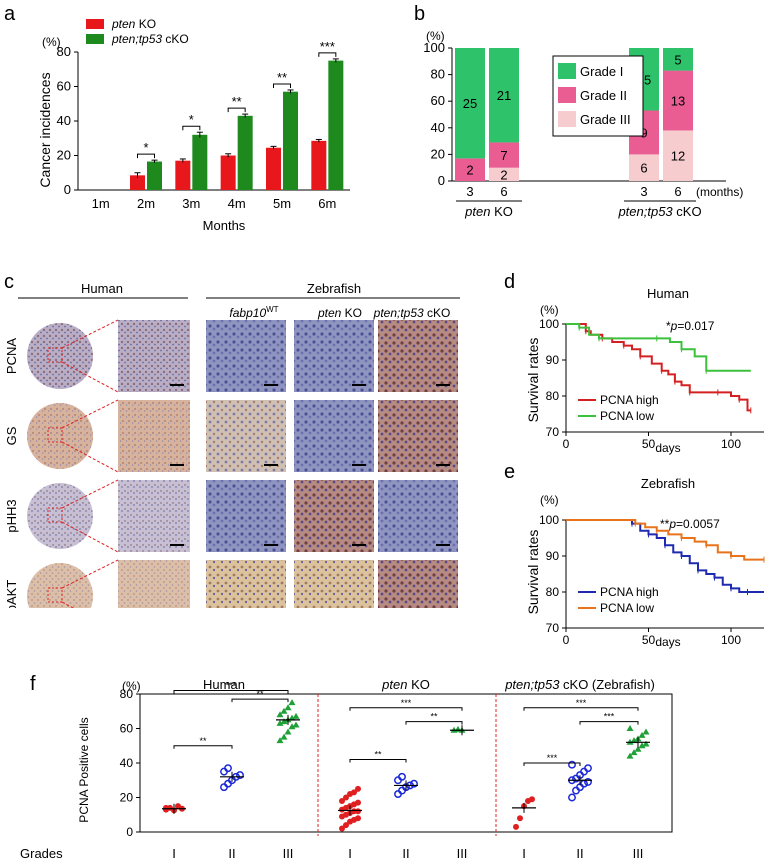  Describe the element at coordinates (598, 96) in the screenshot. I see `panel-b-legend: Grade I Grade II Grade III` at that location.